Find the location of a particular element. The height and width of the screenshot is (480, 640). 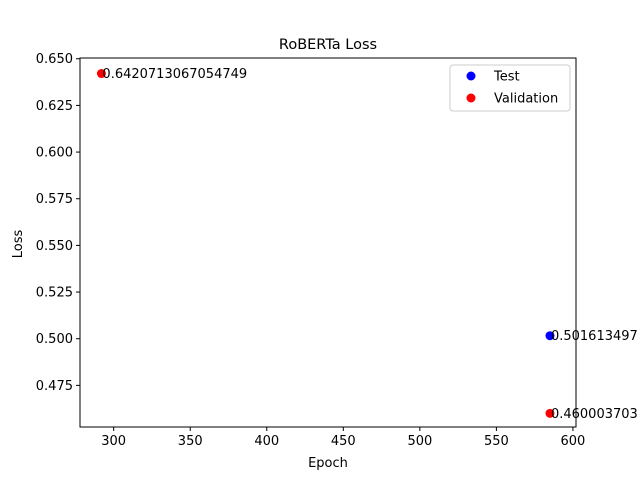

y-tick-label: 0.500 is located at coordinates (54, 339).